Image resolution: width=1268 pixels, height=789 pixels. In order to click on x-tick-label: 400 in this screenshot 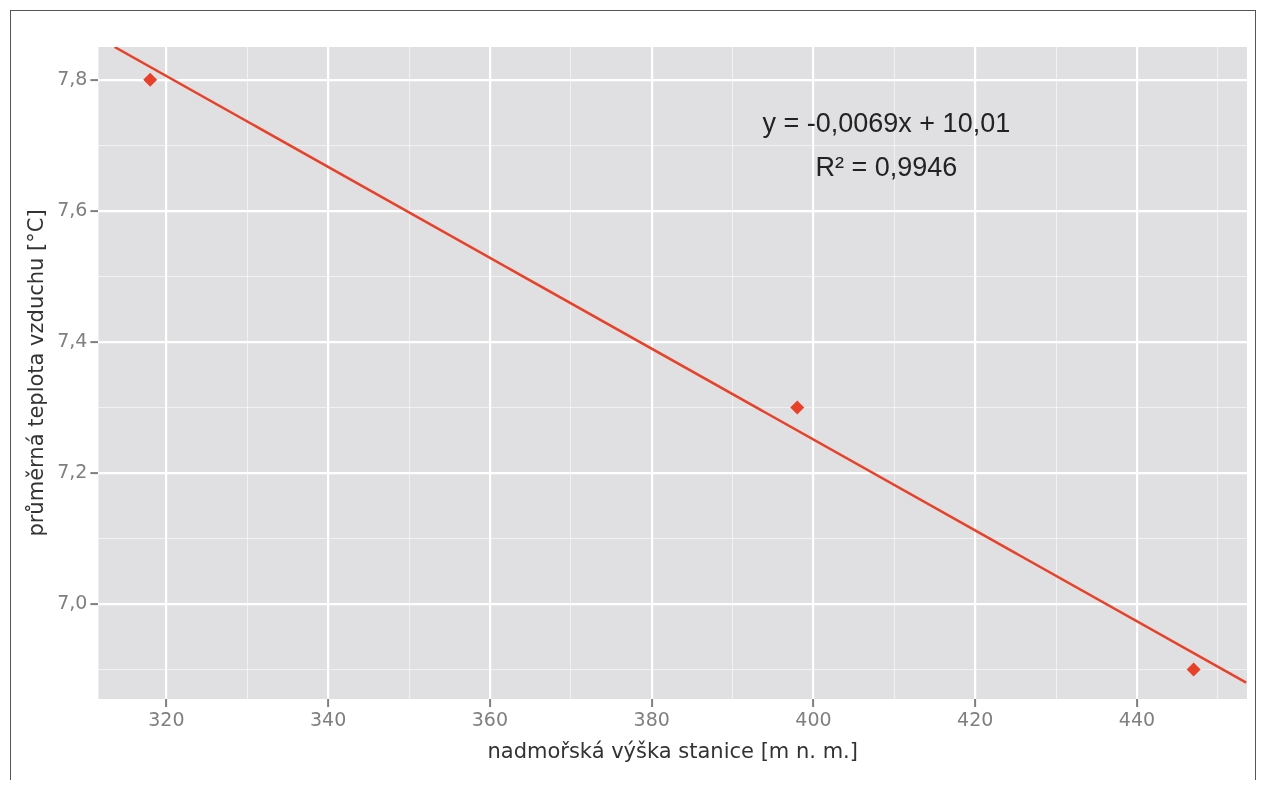, I will do `click(813, 719)`.